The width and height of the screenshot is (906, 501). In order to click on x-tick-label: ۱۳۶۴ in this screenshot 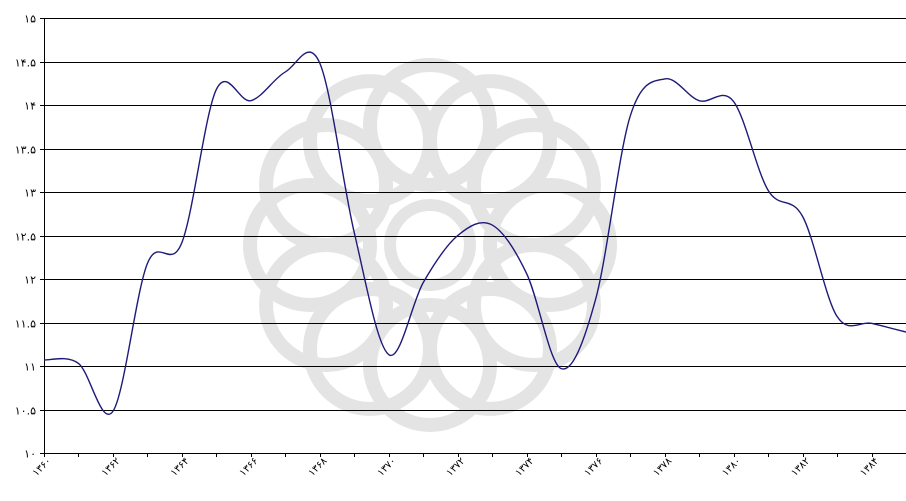, I will do `click(180, 467)`.